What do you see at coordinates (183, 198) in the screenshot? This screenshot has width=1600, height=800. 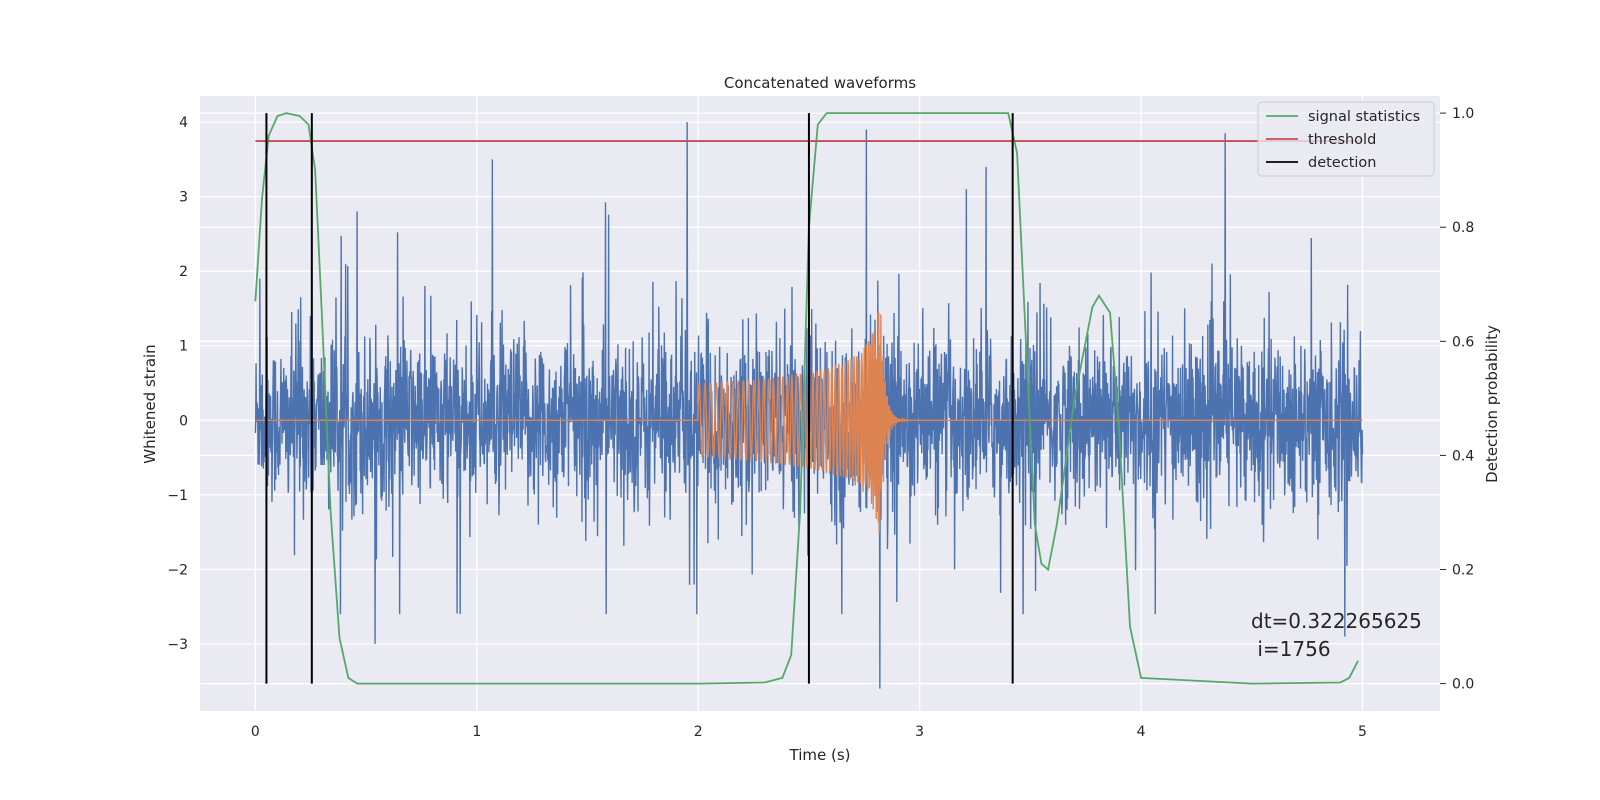 I see `y-tick-label: 3` at bounding box center [183, 198].